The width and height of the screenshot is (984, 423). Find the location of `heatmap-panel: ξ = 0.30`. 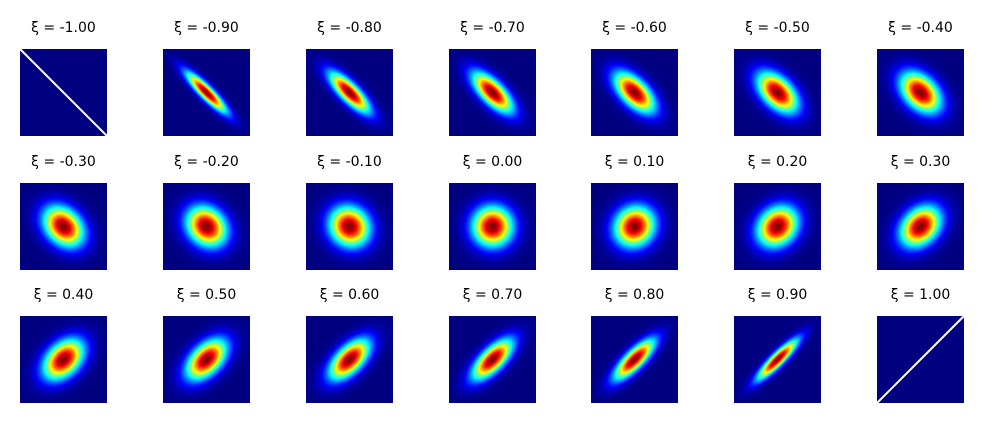

heatmap-panel: ξ = 0.30 is located at coordinates (920, 212).